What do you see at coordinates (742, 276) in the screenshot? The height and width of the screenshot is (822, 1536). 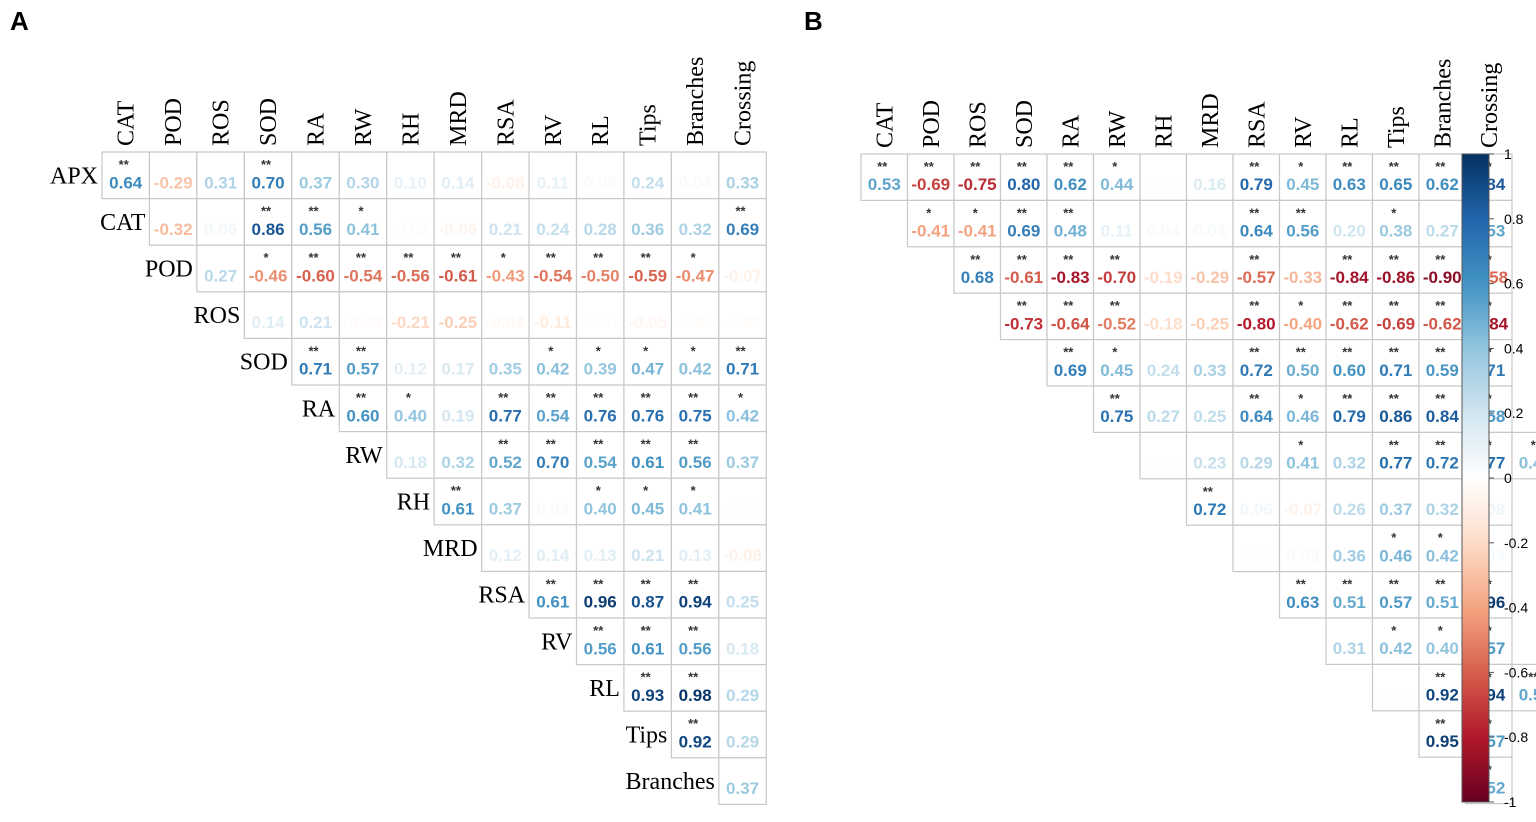 I see `panel-a-value: -0.07` at bounding box center [742, 276].